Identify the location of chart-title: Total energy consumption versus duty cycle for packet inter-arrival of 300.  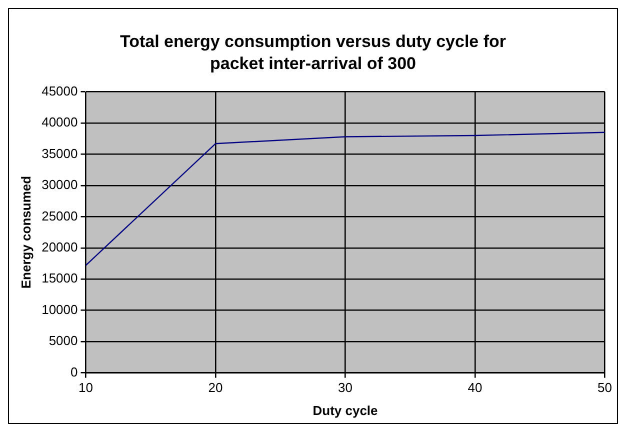
(313, 53).